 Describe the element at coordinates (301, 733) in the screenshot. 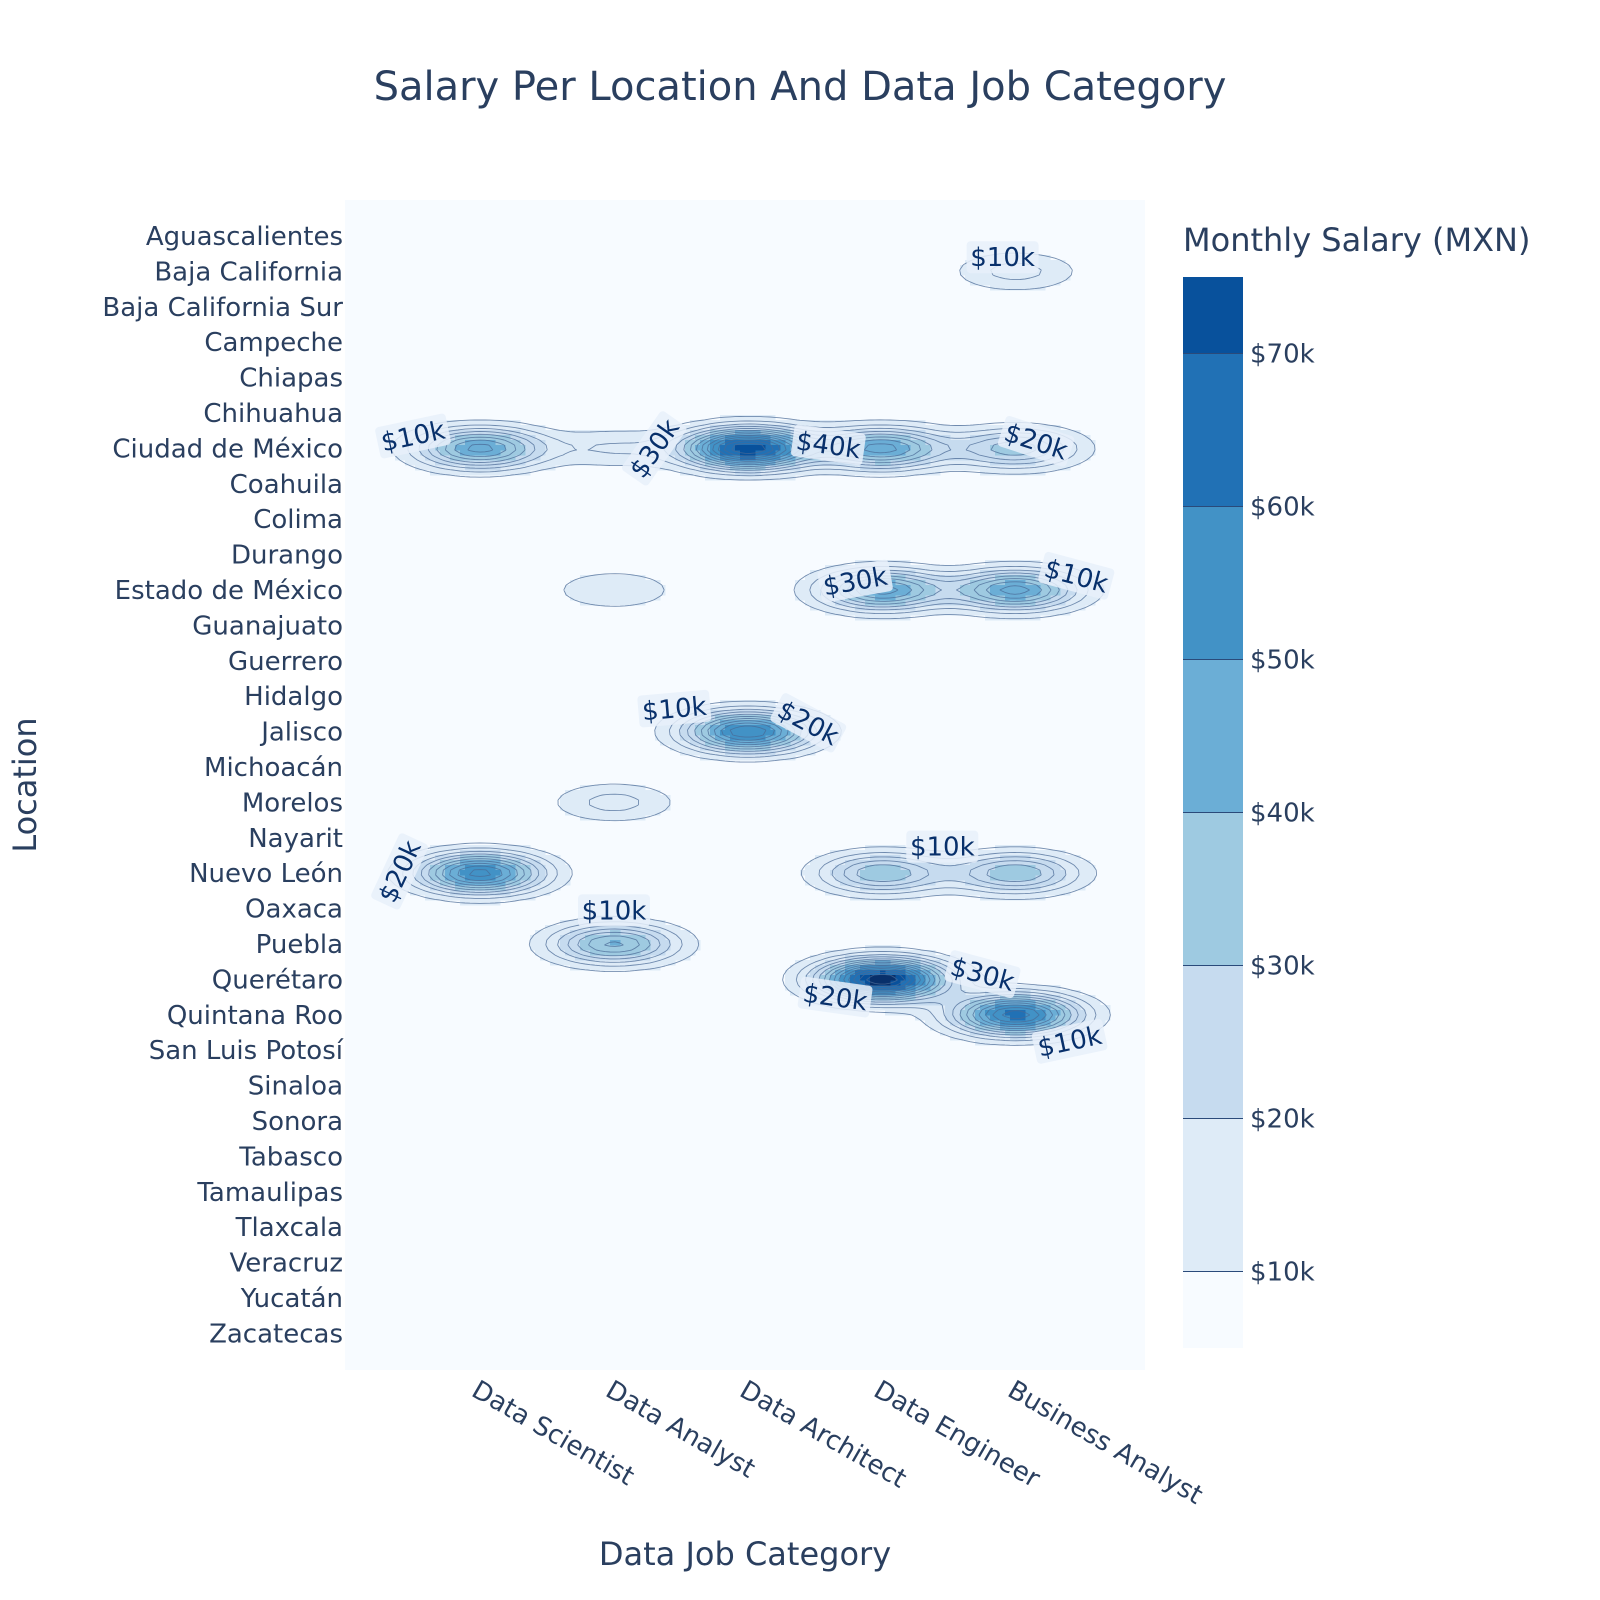

I see `y-tick-jalisco: Jalisco` at that location.